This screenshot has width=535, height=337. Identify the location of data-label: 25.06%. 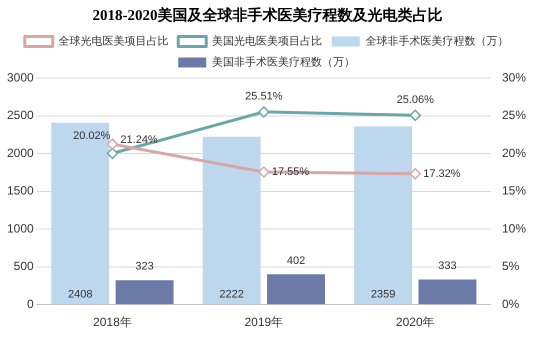
(415, 100).